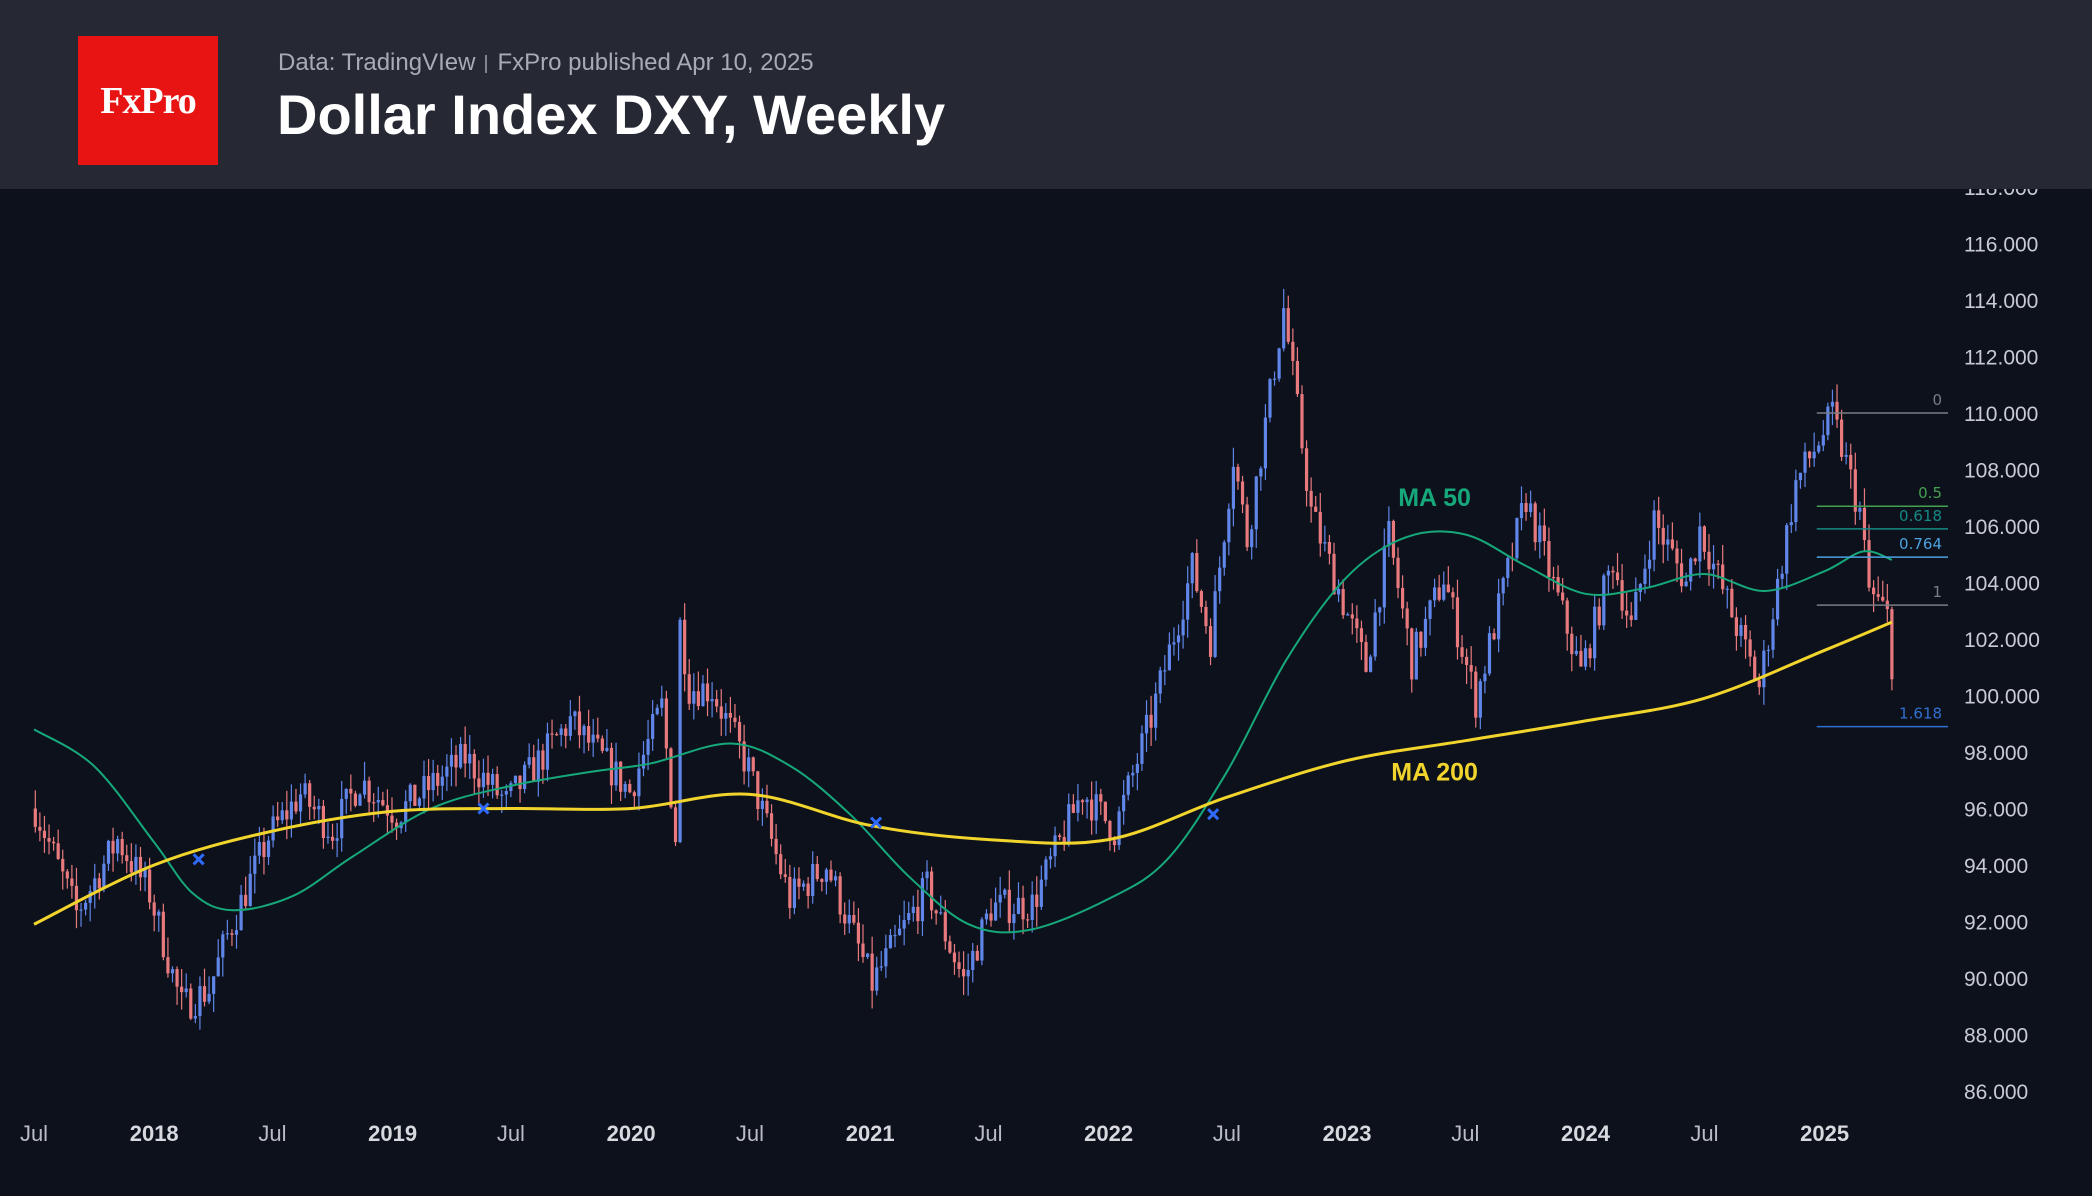 The width and height of the screenshot is (2092, 1196). I want to click on year-tick-label: 2018, so click(154, 1133).